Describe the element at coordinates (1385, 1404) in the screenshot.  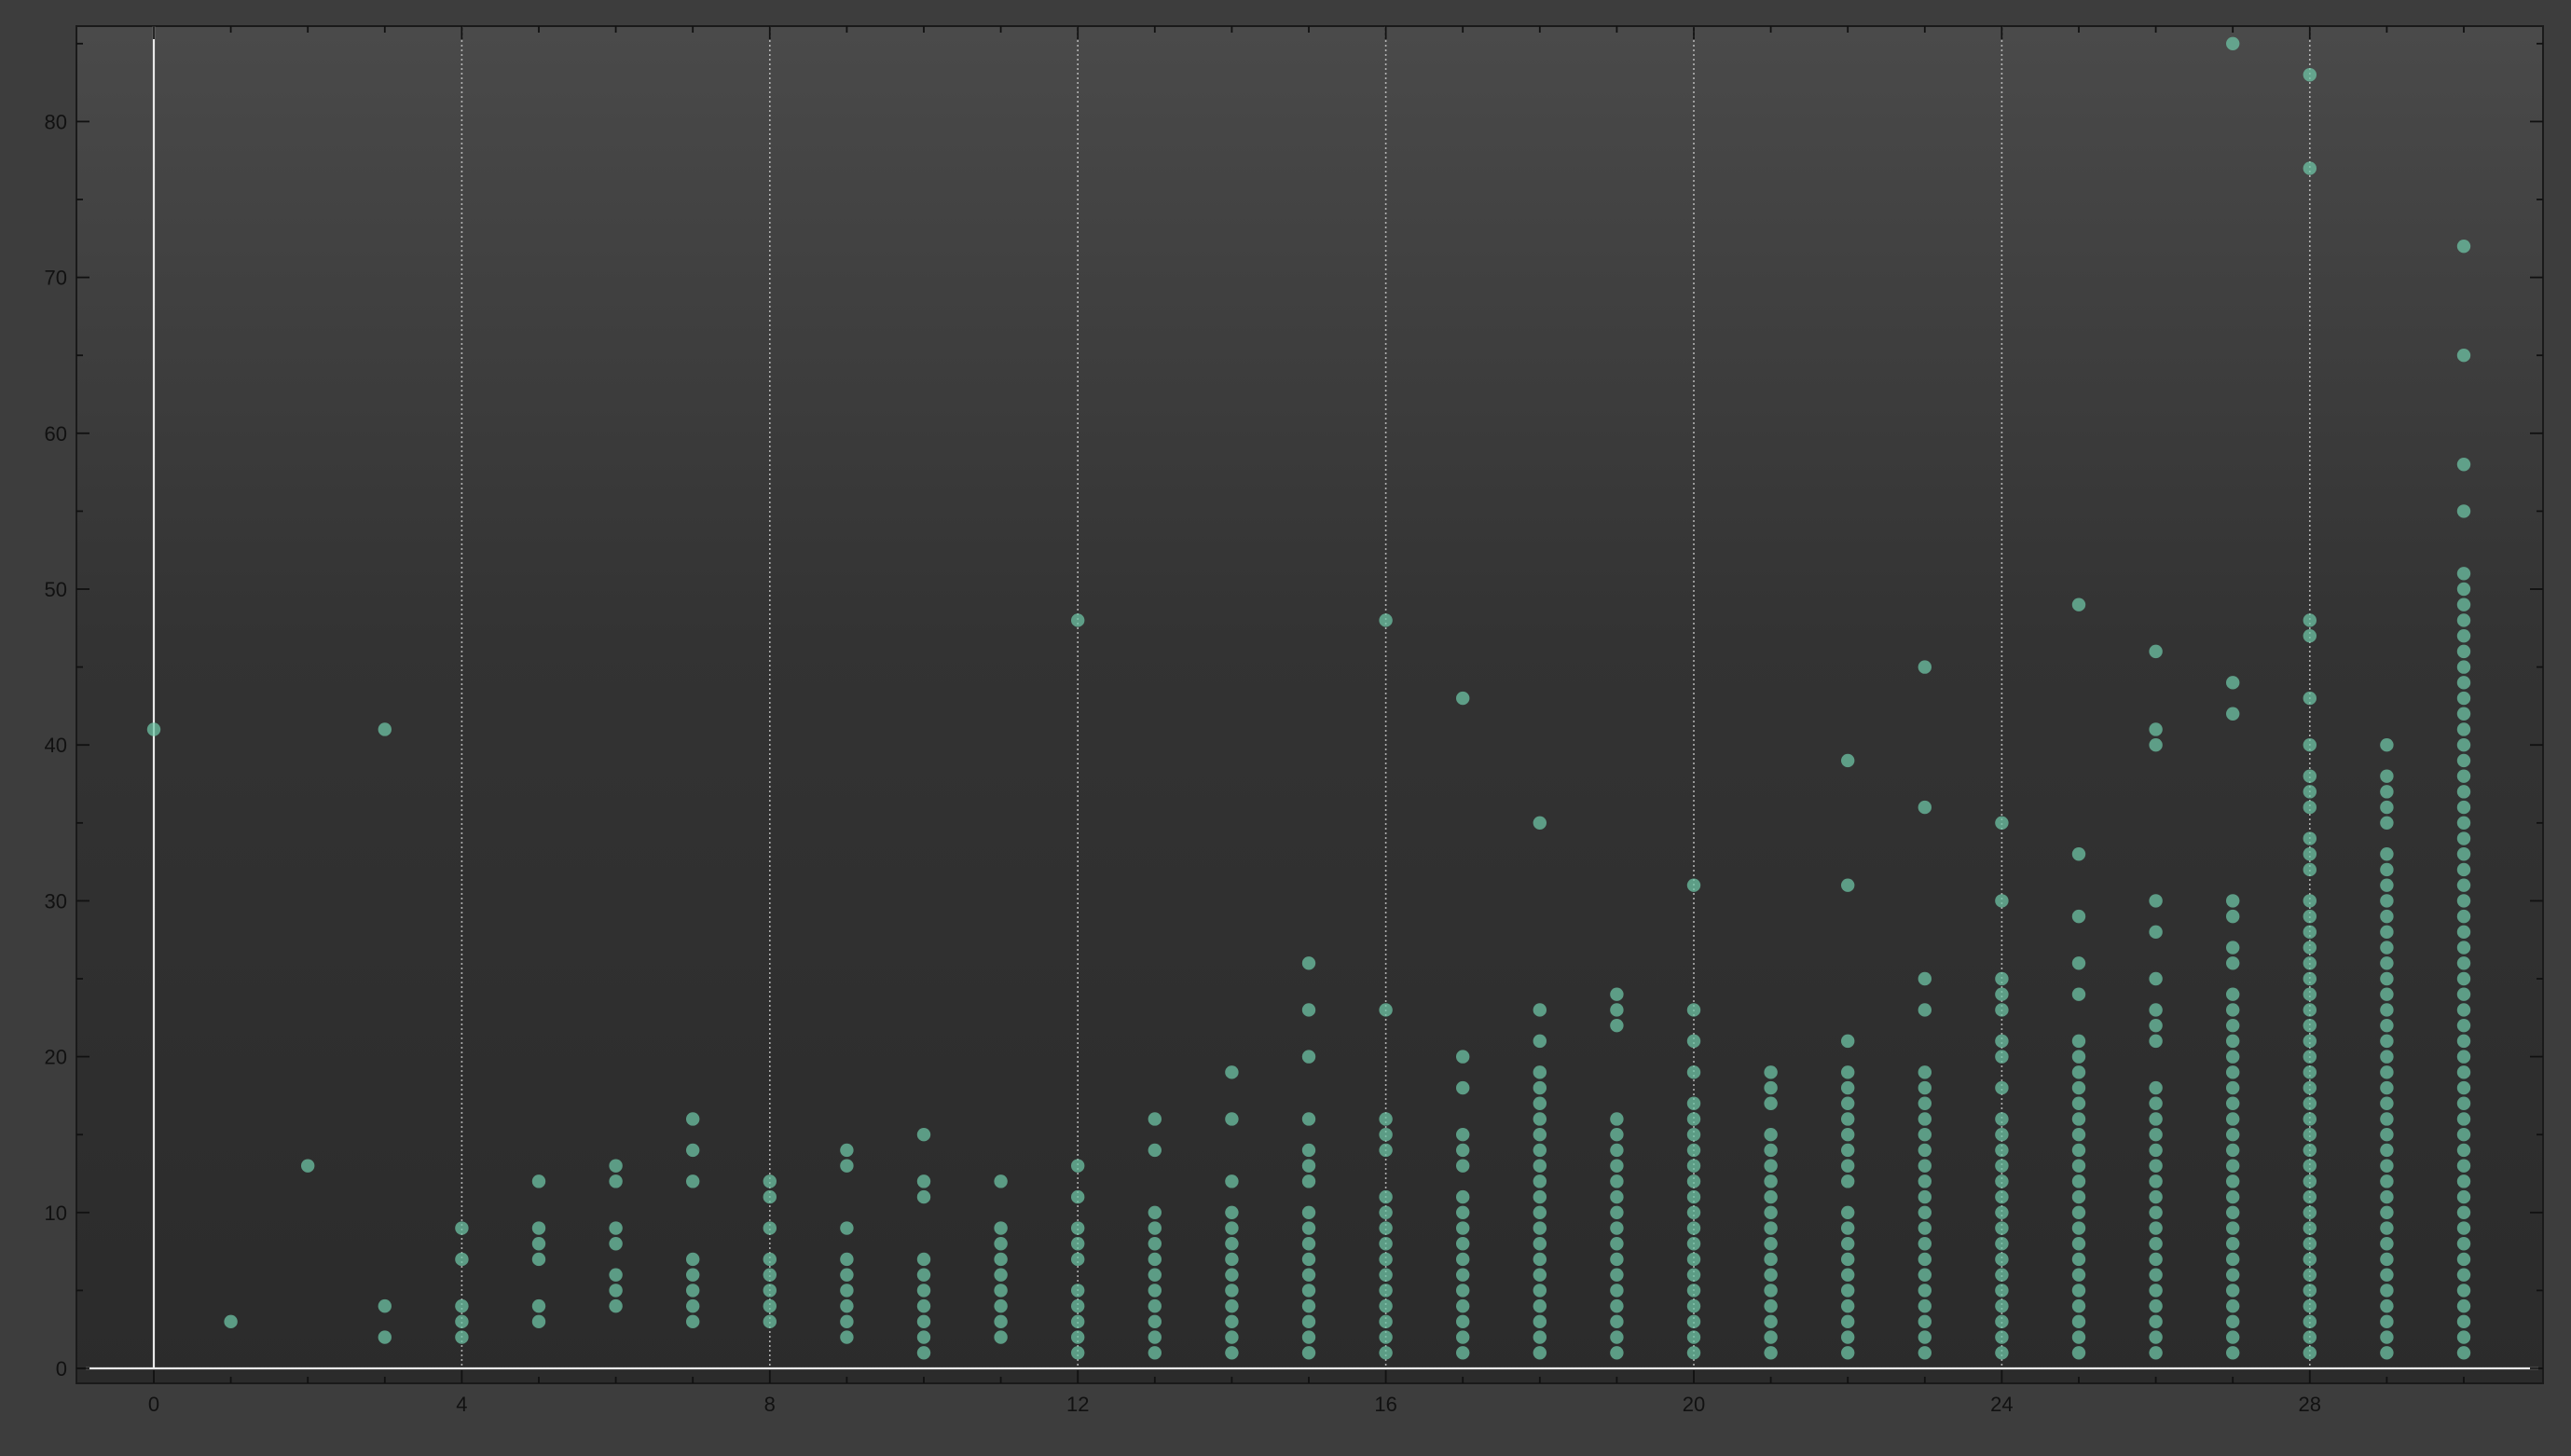
I see `x-tick-label: 16` at that location.